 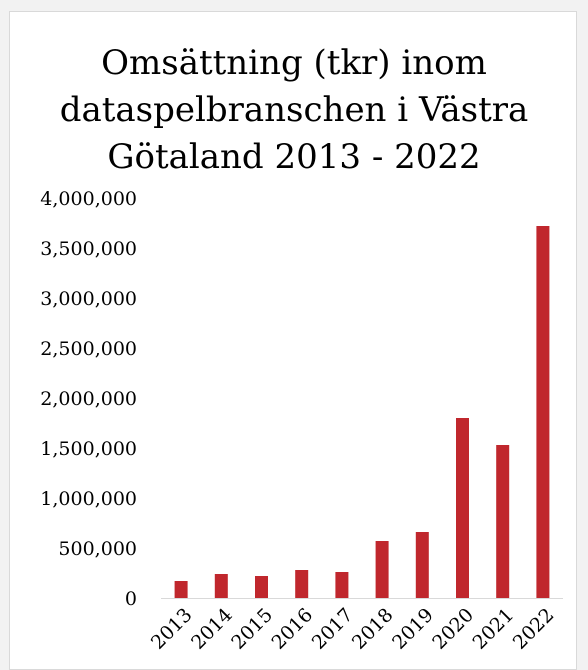 I want to click on x-tick-label: 2015, so click(x=252, y=629).